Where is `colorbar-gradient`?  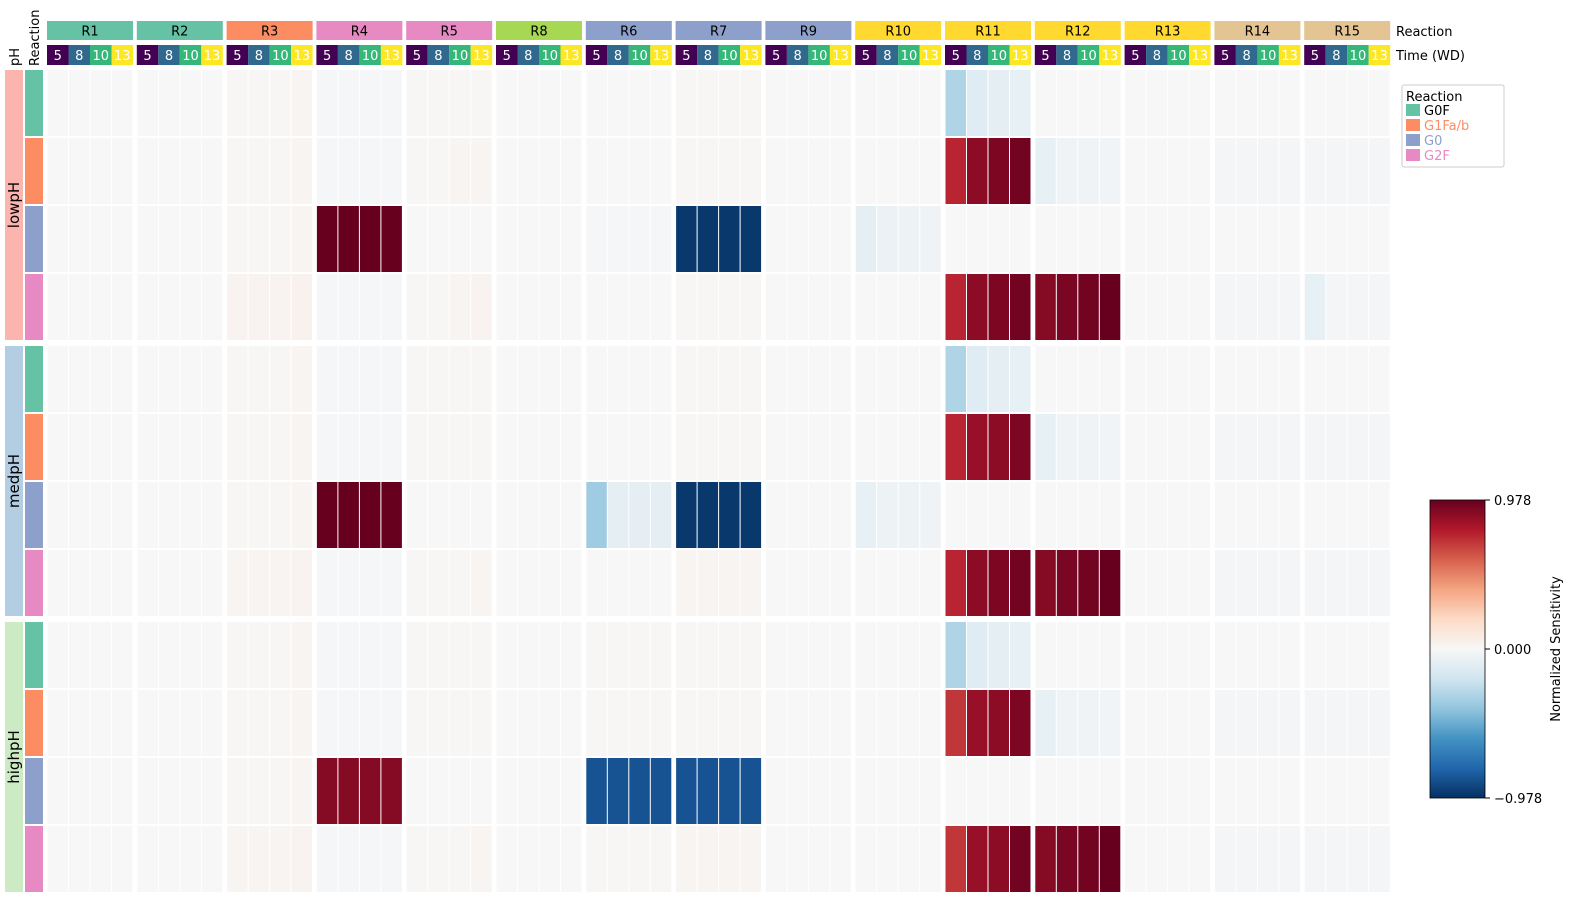 colorbar-gradient is located at coordinates (1457, 649).